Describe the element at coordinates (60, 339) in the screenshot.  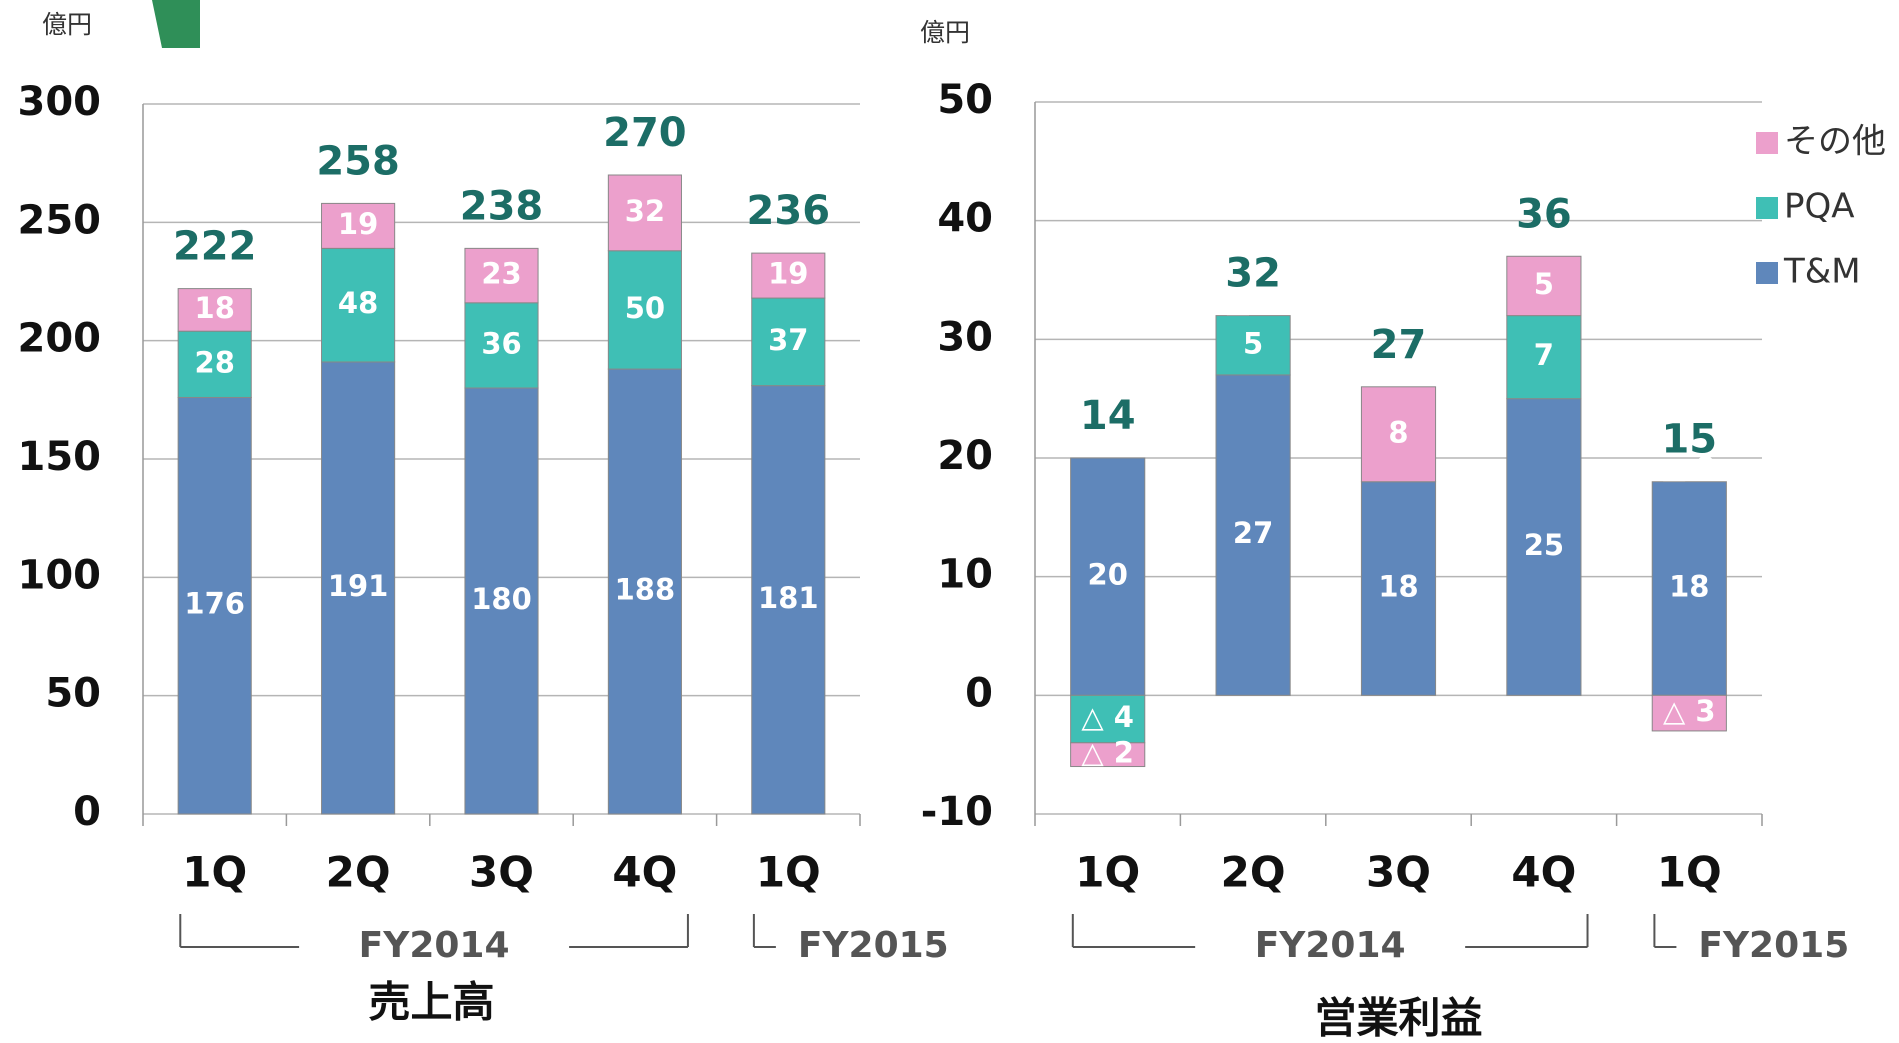
I see `y-tick-label: 200` at that location.